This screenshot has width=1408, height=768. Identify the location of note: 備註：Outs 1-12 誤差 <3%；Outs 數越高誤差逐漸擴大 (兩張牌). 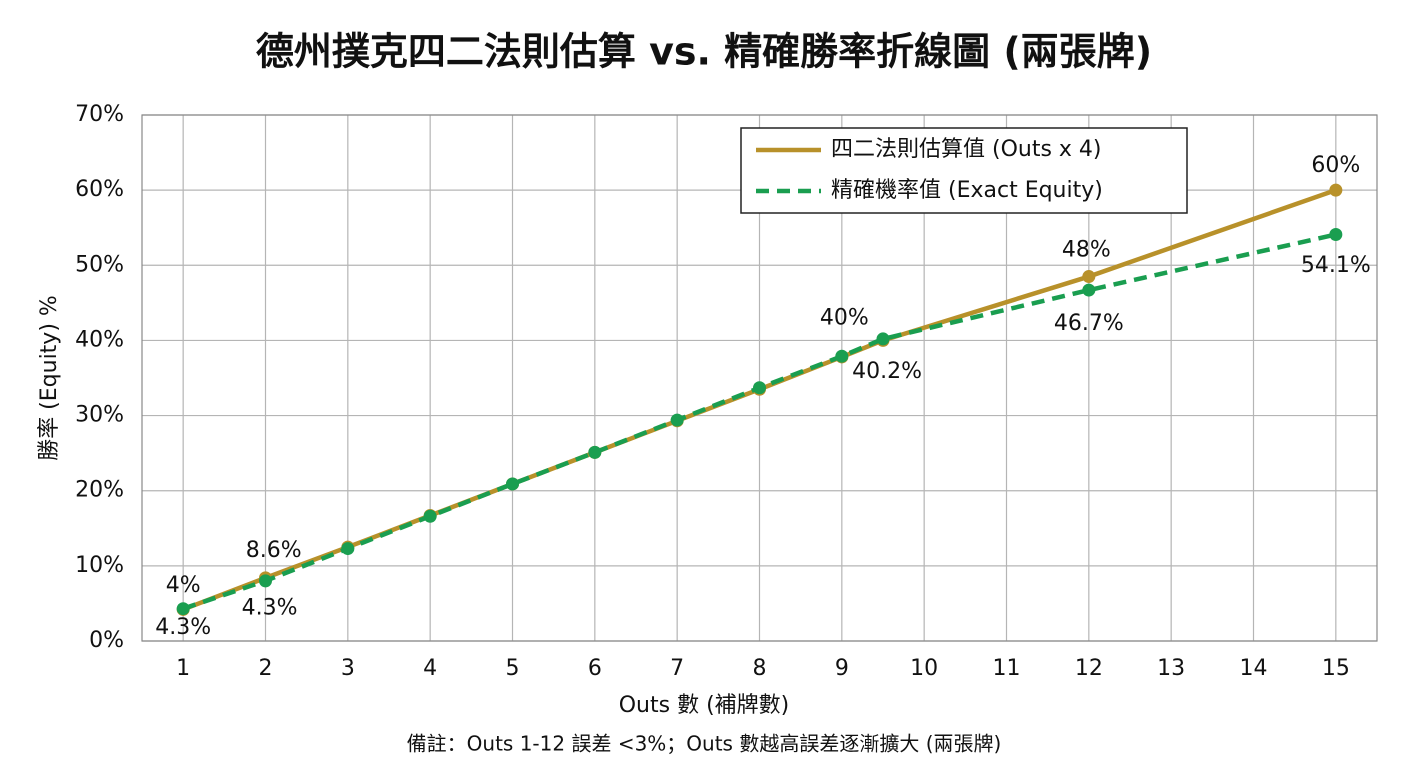
(704, 744).